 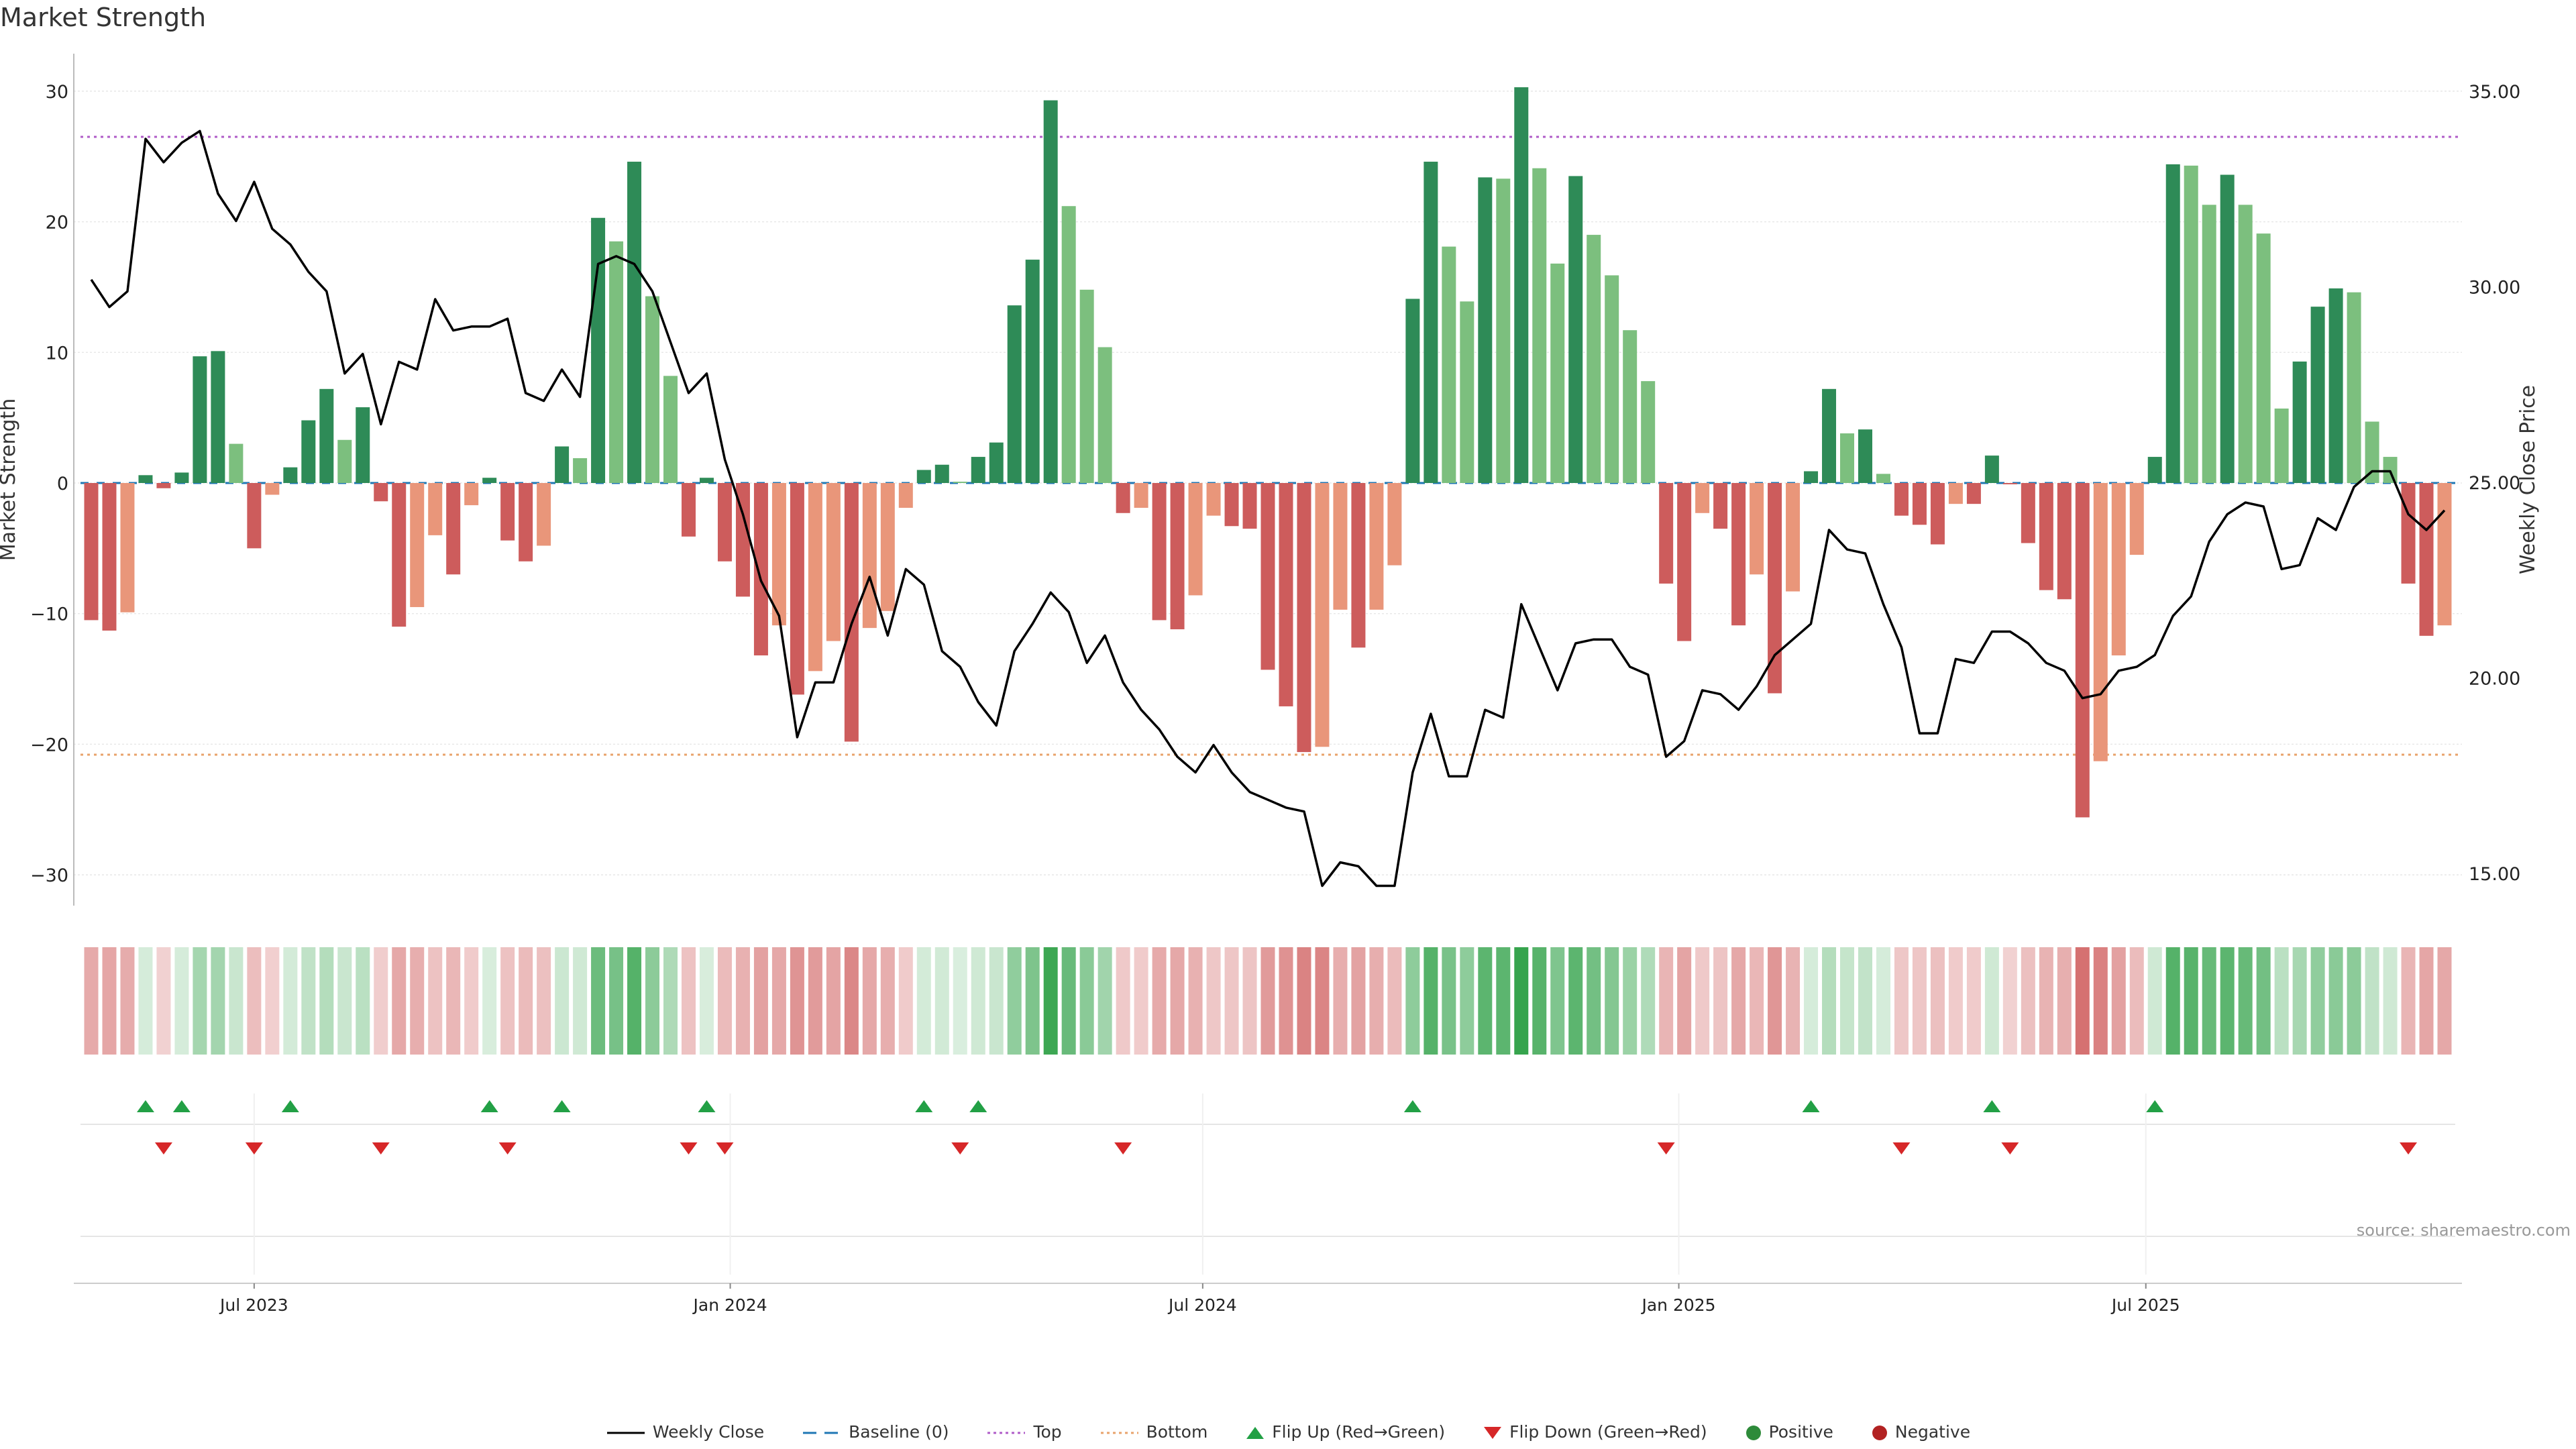 I want to click on legend-flip-up: Flip Up (Red→Green), so click(x=1345, y=1432).